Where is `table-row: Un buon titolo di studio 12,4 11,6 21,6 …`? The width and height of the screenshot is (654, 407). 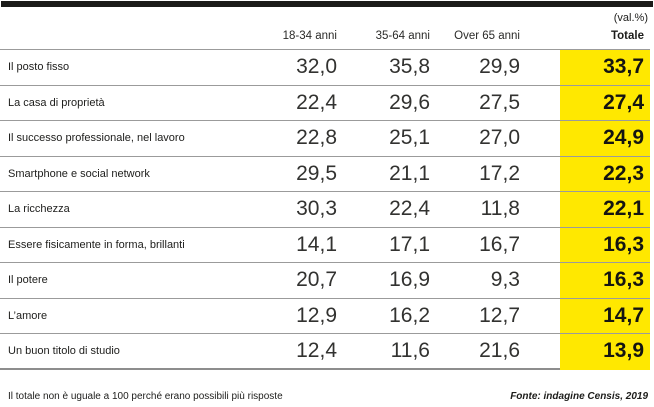
table-row: Un buon titolo di studio 12,4 11,6 21,6 … is located at coordinates (325, 351).